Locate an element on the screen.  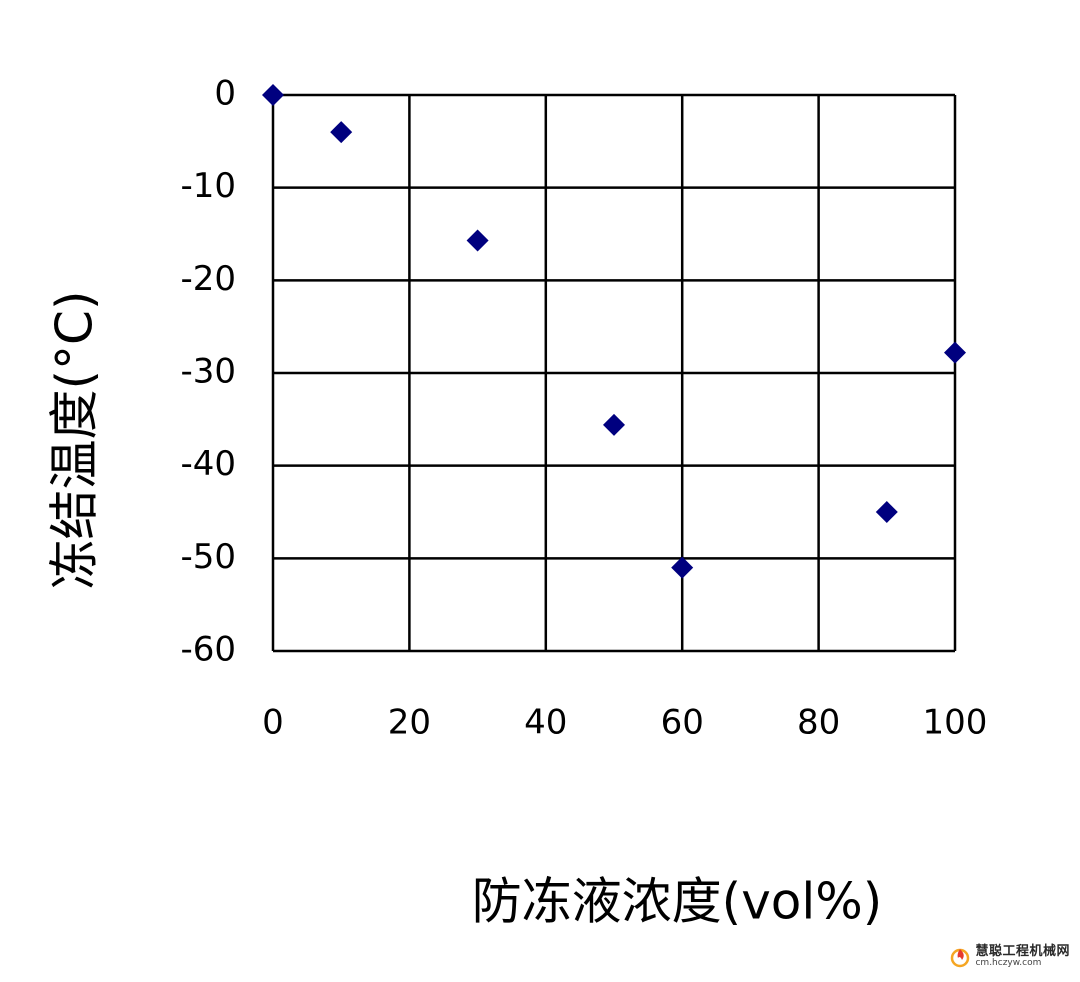
x-axis-title: 防冻液浓度(vol%) is located at coordinates (677, 902).